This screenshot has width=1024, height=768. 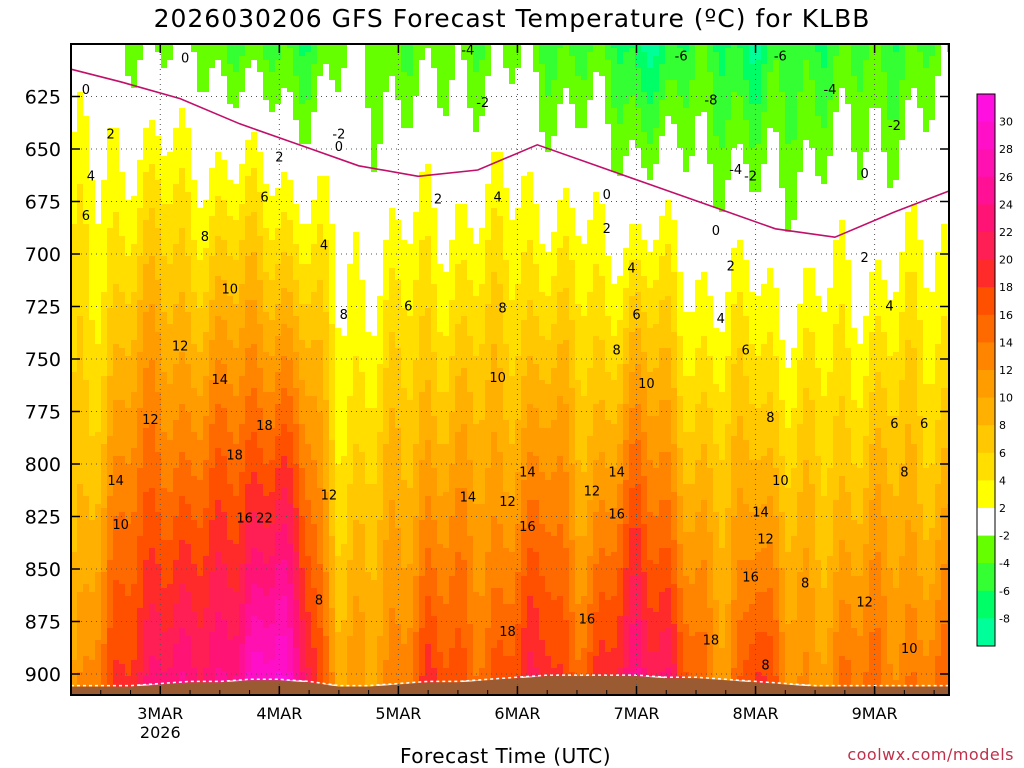 What do you see at coordinates (1004, 618) in the screenshot?
I see `colorbar-label: -8` at bounding box center [1004, 618].